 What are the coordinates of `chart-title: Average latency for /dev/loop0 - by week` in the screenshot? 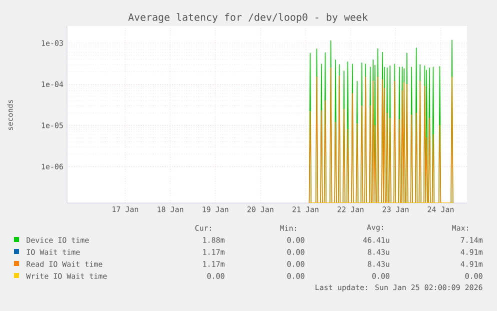 It's located at (248, 18).